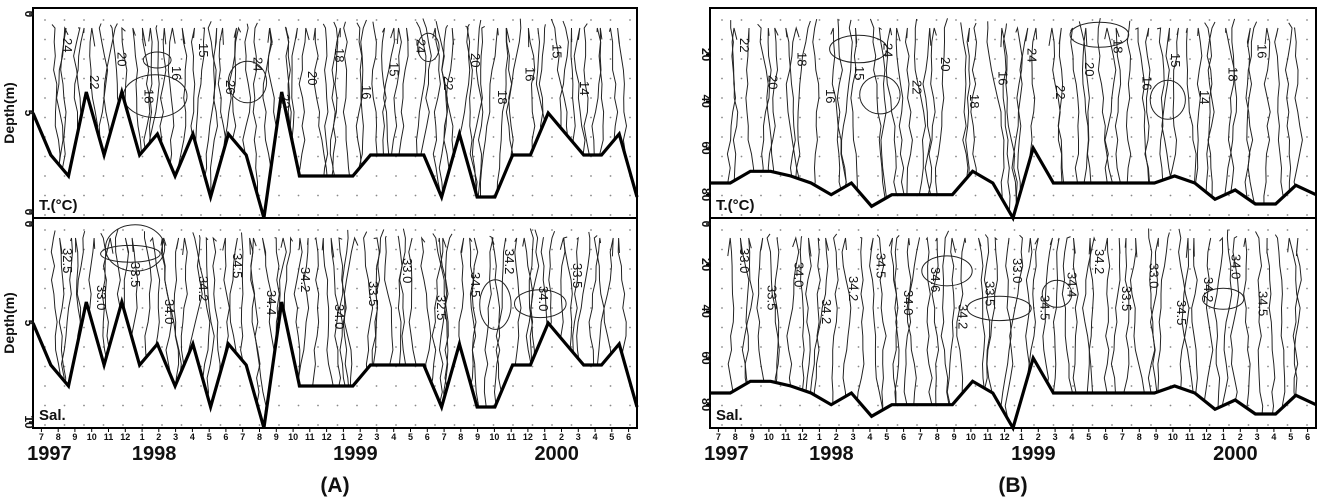 This screenshot has height=501, width=1325. I want to click on panel-label: (B), so click(1012, 485).